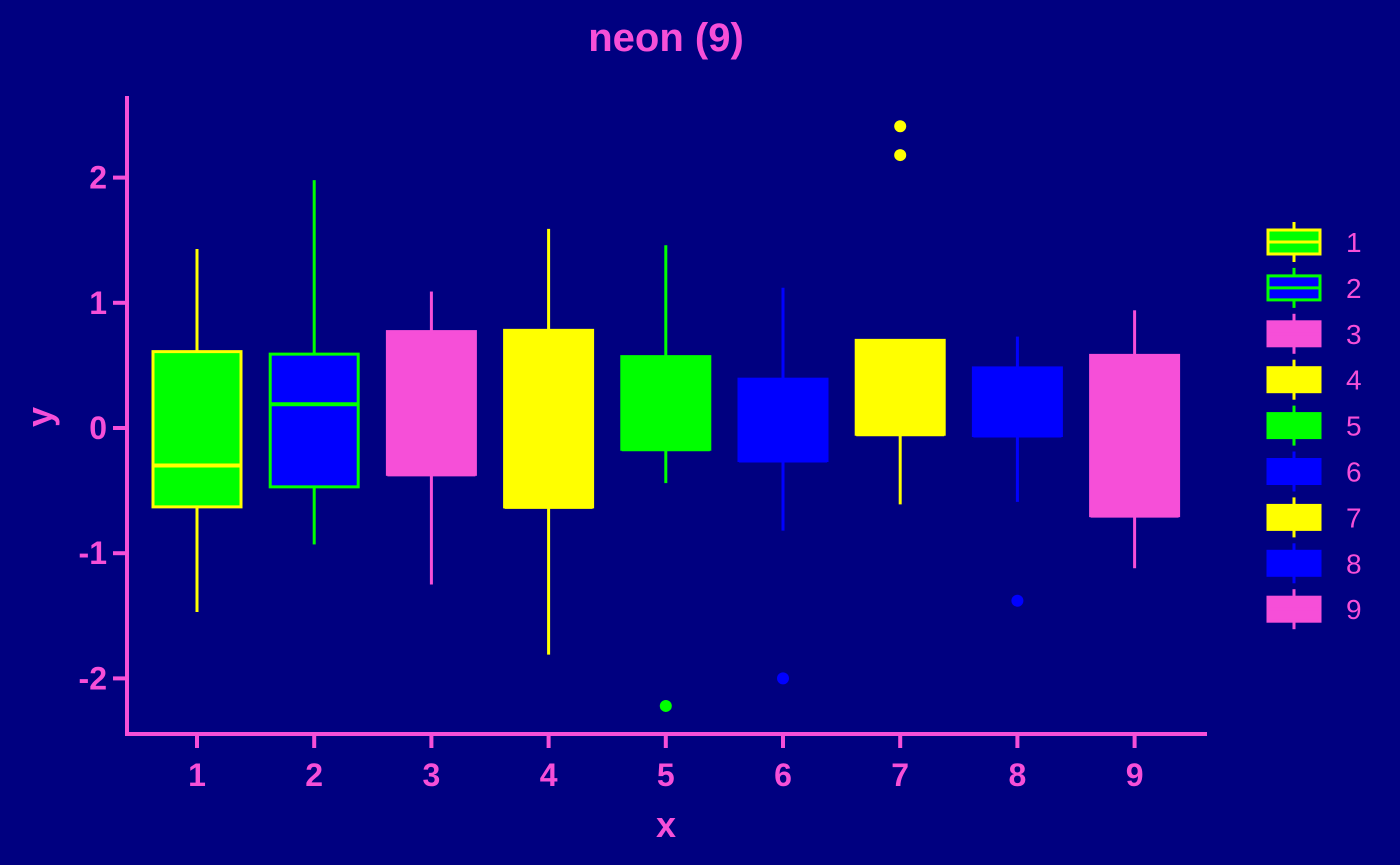  What do you see at coordinates (98, 428) in the screenshot?
I see `y-tick-label: 0` at bounding box center [98, 428].